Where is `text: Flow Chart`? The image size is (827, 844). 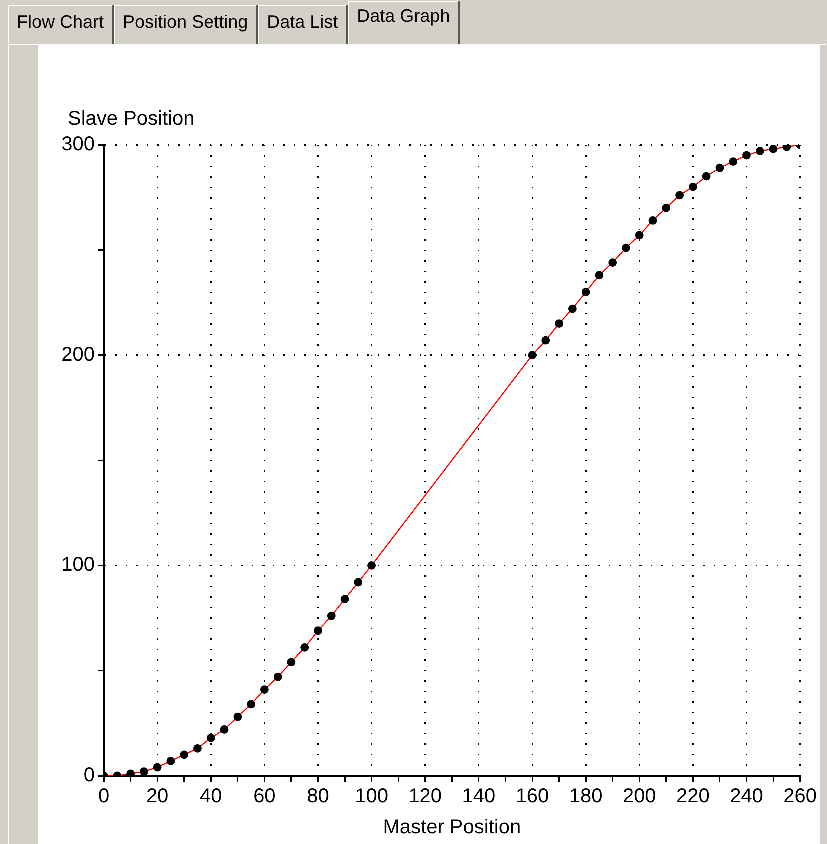
text: Flow Chart is located at coordinates (61, 24).